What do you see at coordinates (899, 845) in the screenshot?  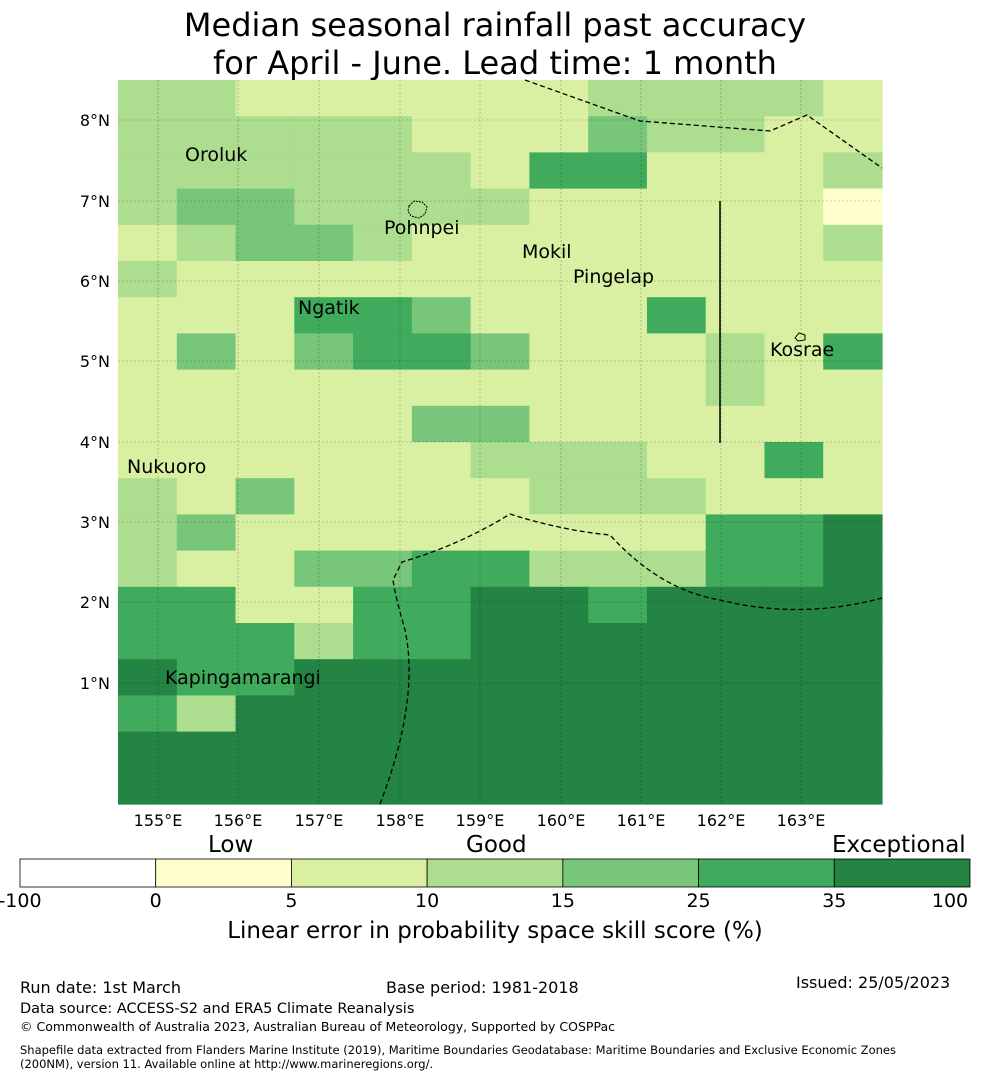 I see `category-exceptional: Exceptional` at bounding box center [899, 845].